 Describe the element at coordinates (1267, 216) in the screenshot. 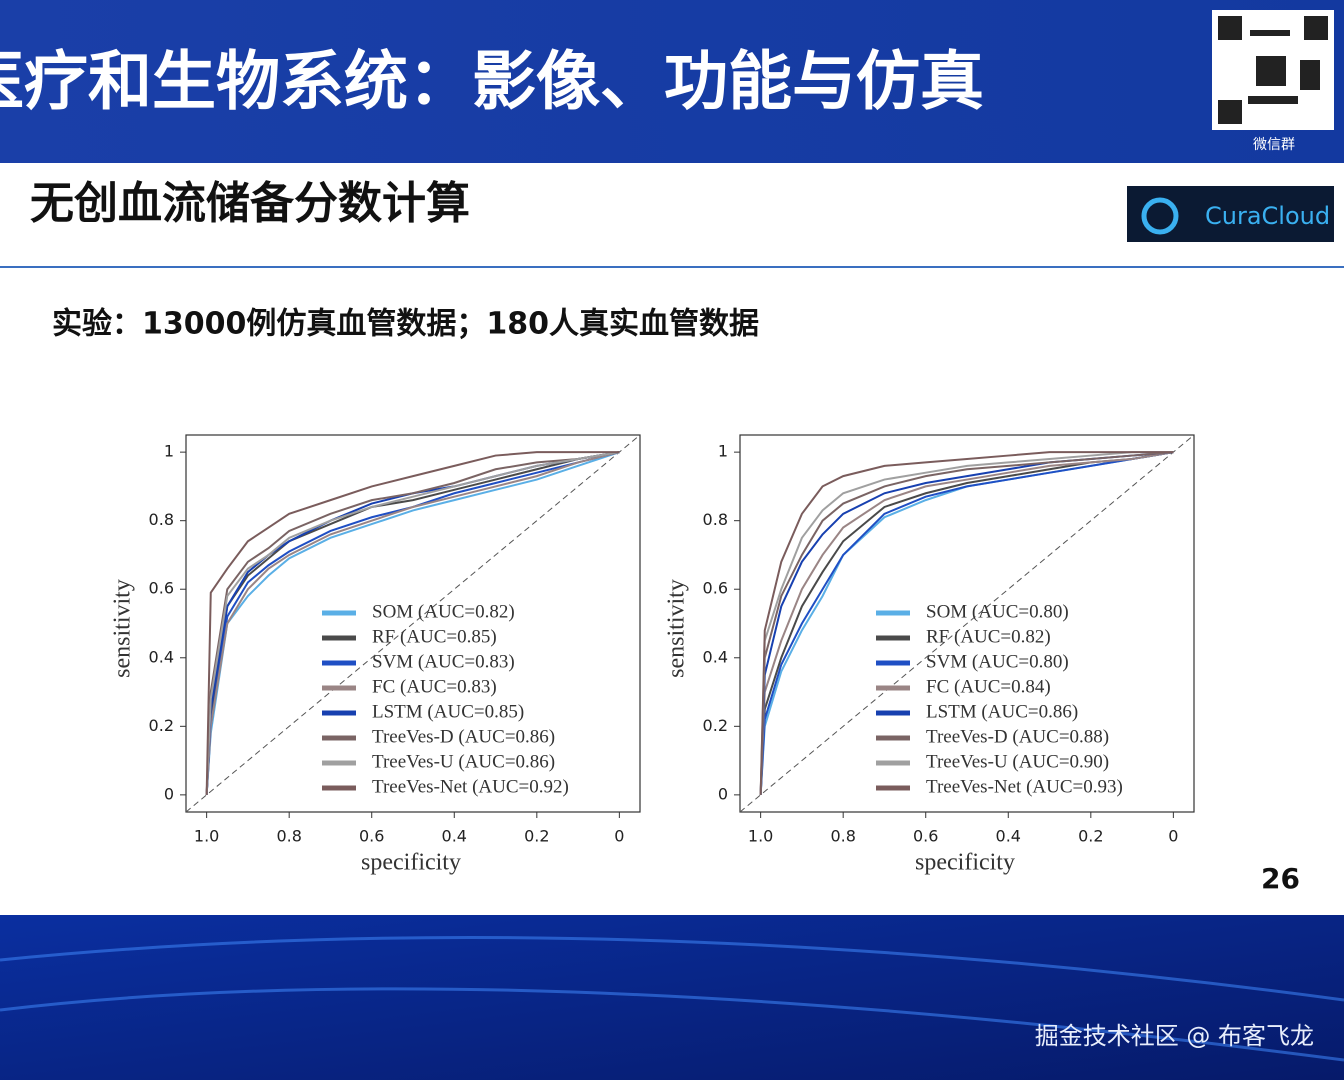

I see `logo-text: CuraCloud` at that location.